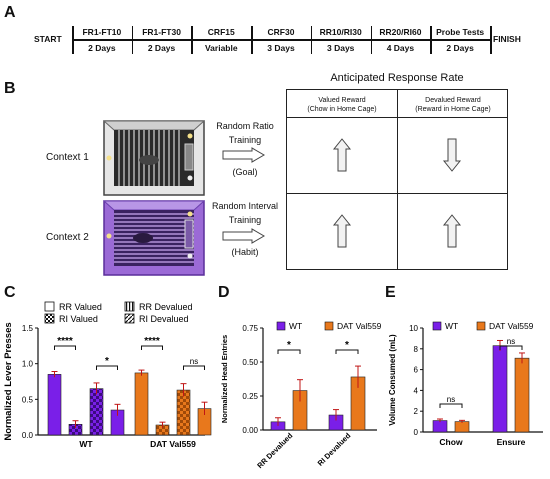 The image size is (550, 479). Describe the element at coordinates (250, 362) in the screenshot. I see `chart-d-ytick-label: 0.50` at that location.